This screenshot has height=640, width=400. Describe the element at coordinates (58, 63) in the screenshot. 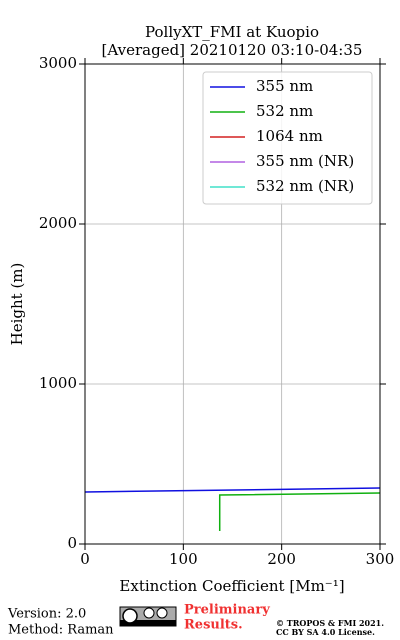

I see `y-tick-label: 3000` at that location.